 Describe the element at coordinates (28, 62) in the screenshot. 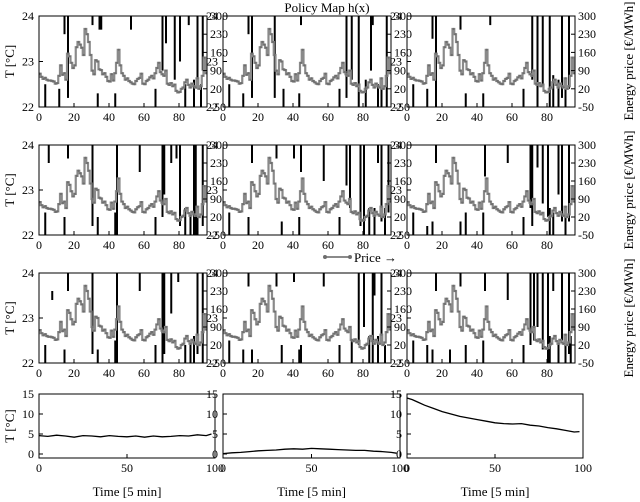

I see `y-tick-label: 23` at that location.